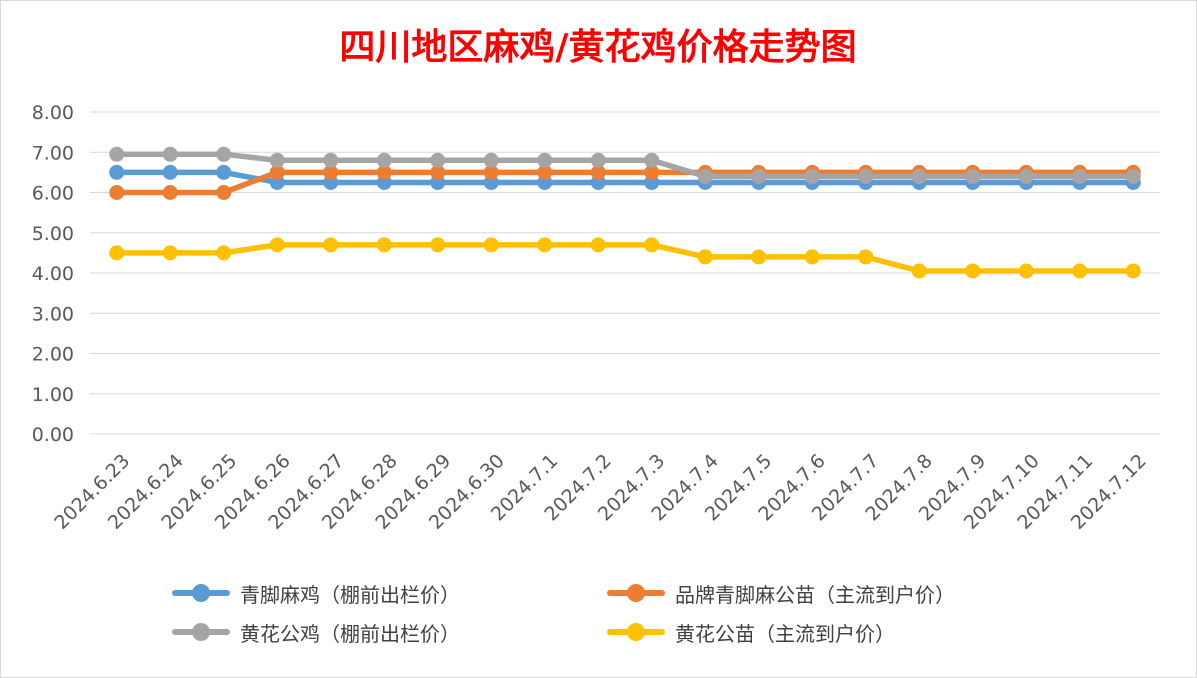 The height and width of the screenshot is (678, 1197). What do you see at coordinates (201, 632) in the screenshot?
I see `legend-swatch-huanghua-gongji` at bounding box center [201, 632].